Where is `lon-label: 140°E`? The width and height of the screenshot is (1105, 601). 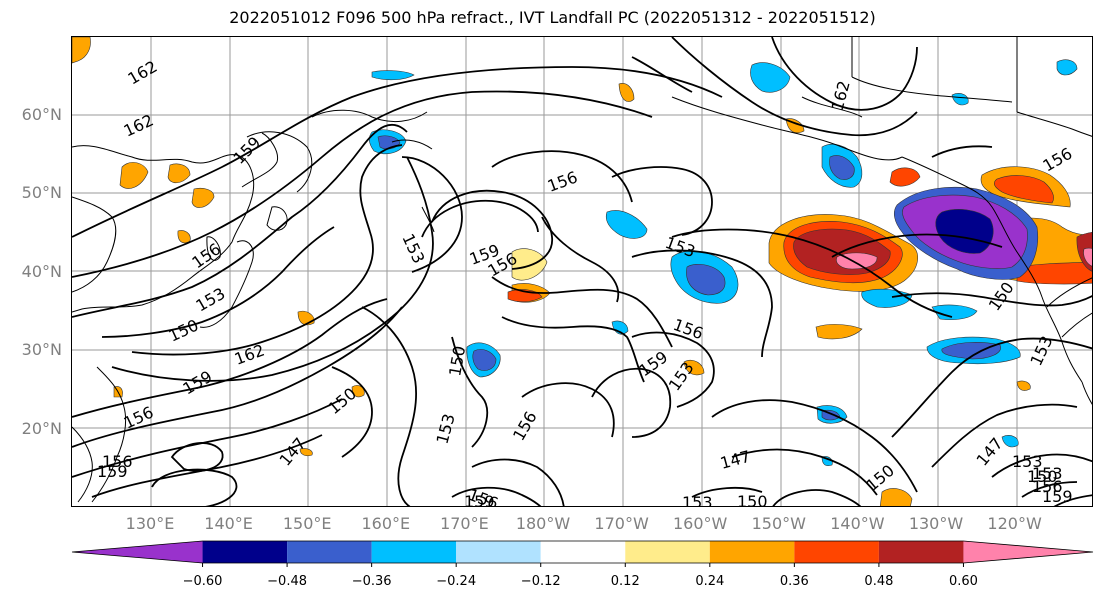 lon-label: 140°E is located at coordinates (228, 523).